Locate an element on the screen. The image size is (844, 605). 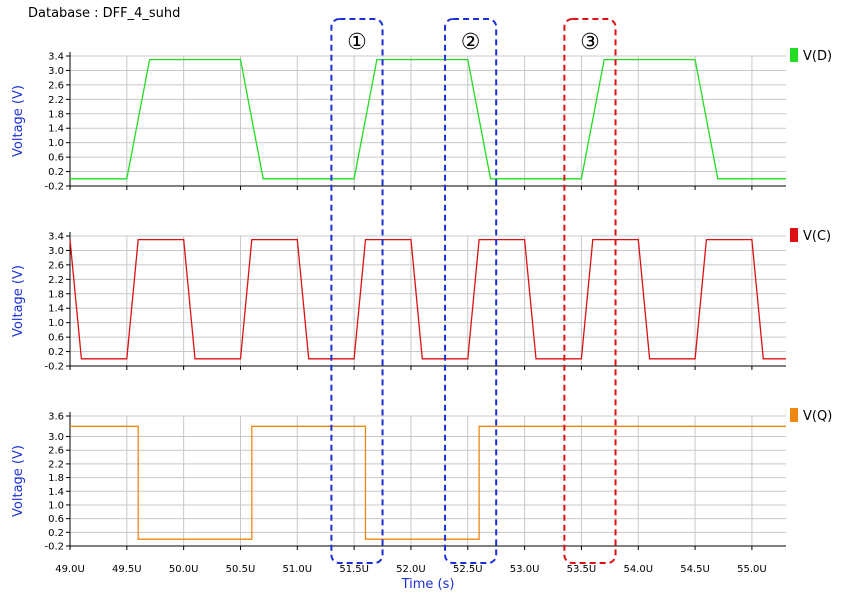
x-axis-label: Time (s) is located at coordinates (428, 584).